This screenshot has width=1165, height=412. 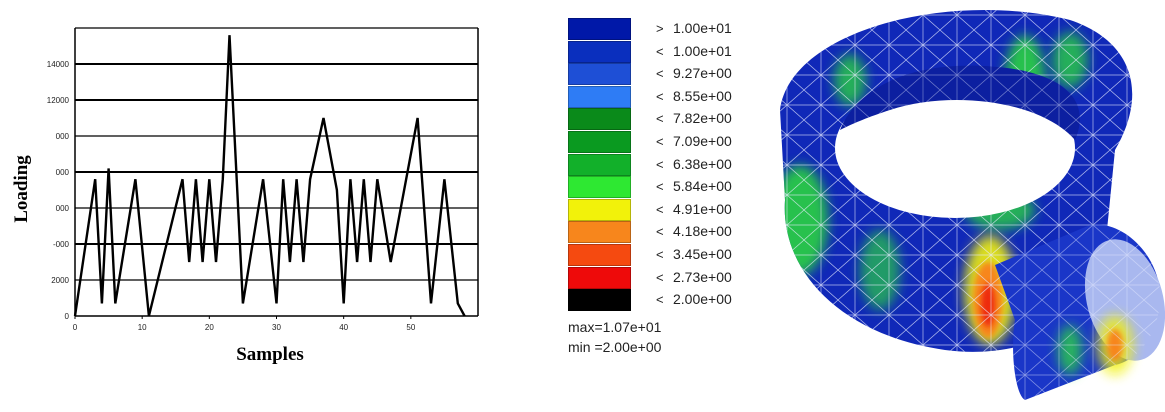 I want to click on legend-value: 4.18e+00, so click(x=702, y=231).